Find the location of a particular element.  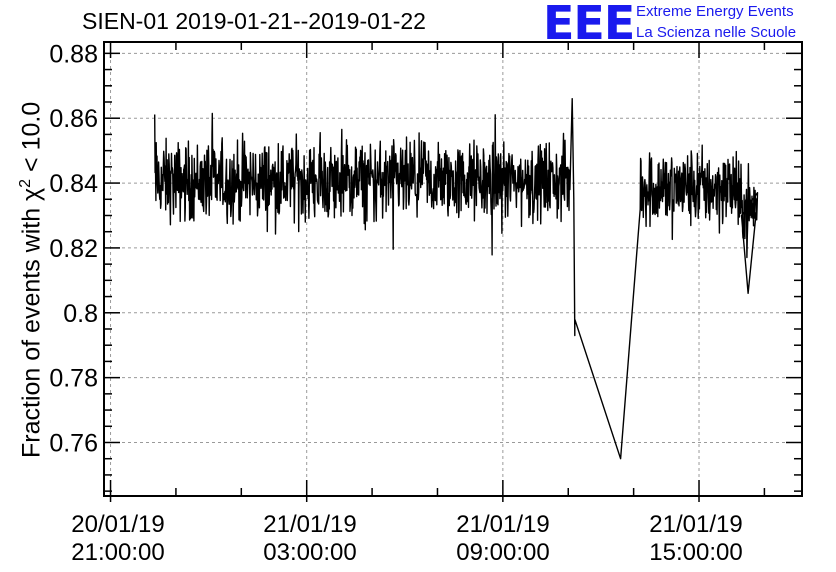

logo-line-2: La Scienza nelle Scuole is located at coordinates (716, 32).